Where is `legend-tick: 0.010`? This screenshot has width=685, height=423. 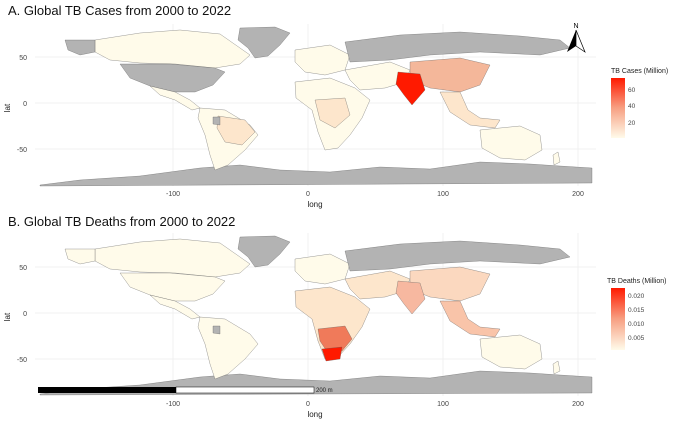 legend-tick: 0.010 is located at coordinates (636, 324).